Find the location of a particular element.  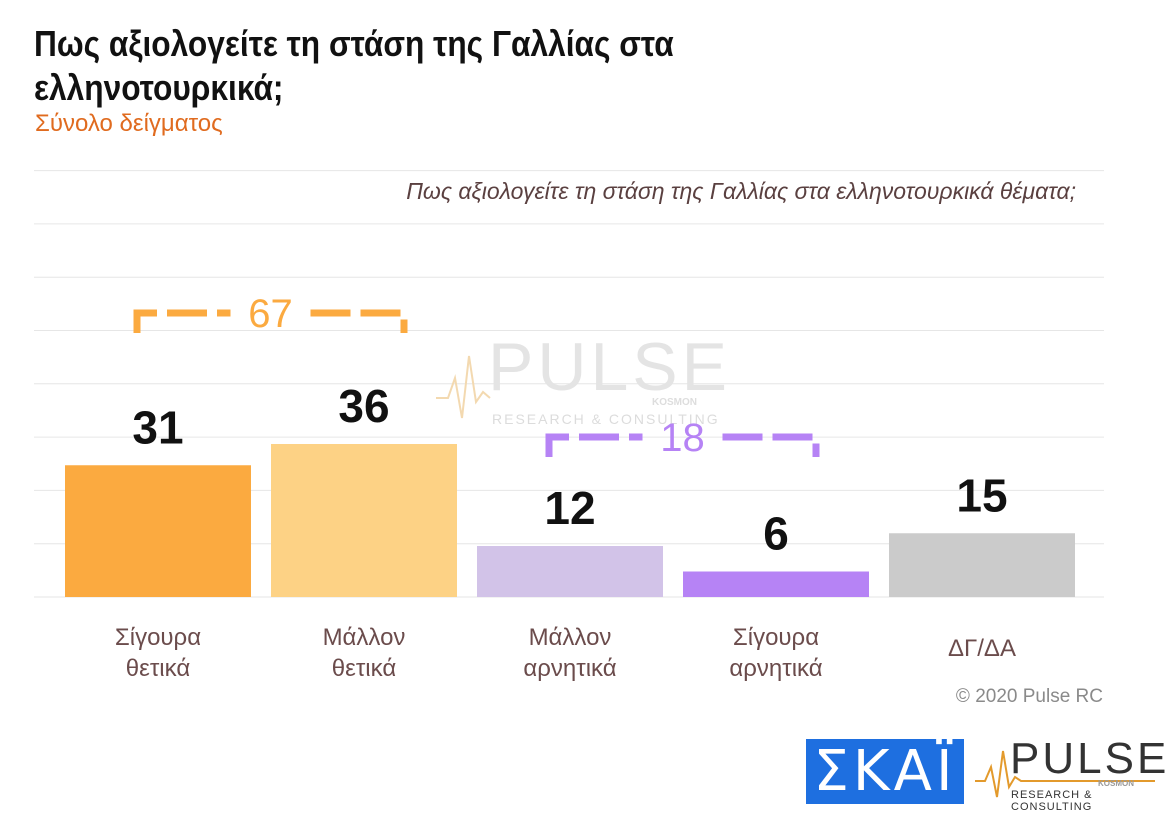

chart-subtitle: Σύνολο δείγματος is located at coordinates (129, 123).